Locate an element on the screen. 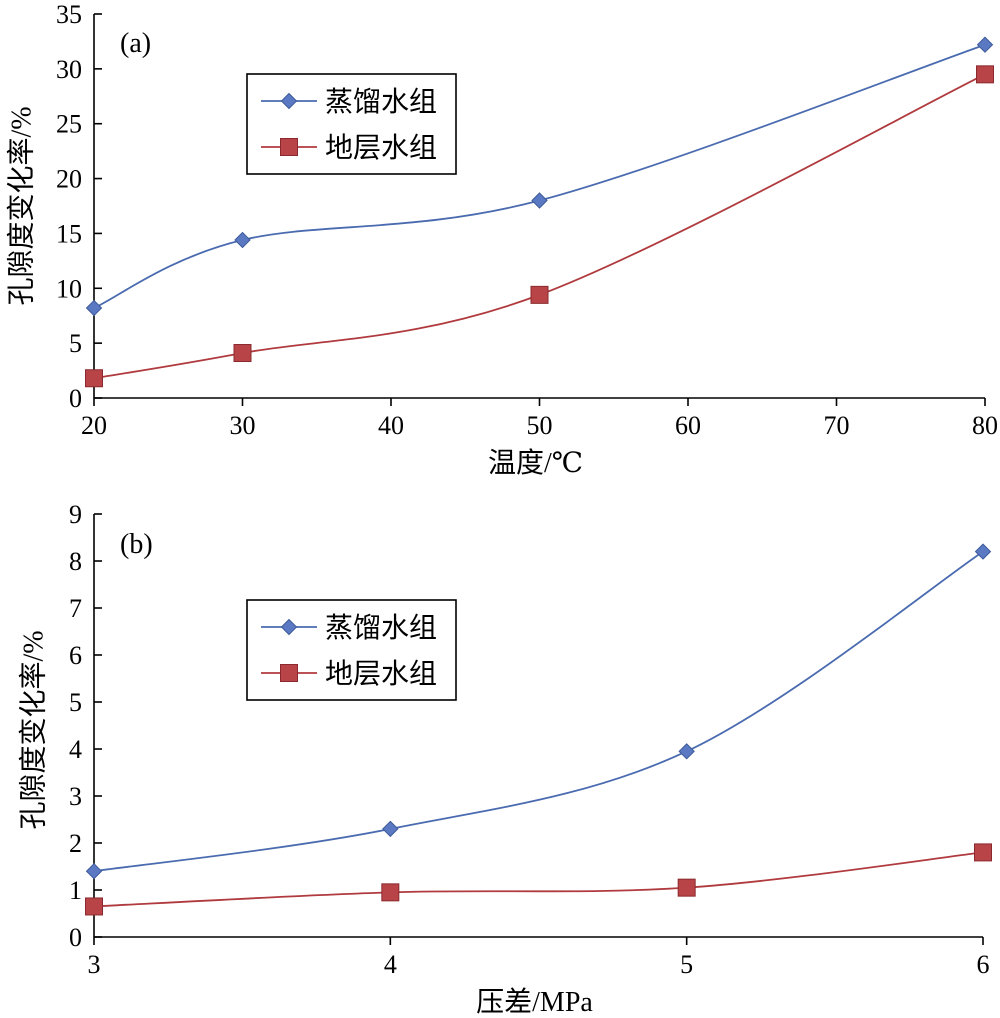 This screenshot has width=1000, height=1018. x-axis-title: 压差/MPa is located at coordinates (534, 1002).